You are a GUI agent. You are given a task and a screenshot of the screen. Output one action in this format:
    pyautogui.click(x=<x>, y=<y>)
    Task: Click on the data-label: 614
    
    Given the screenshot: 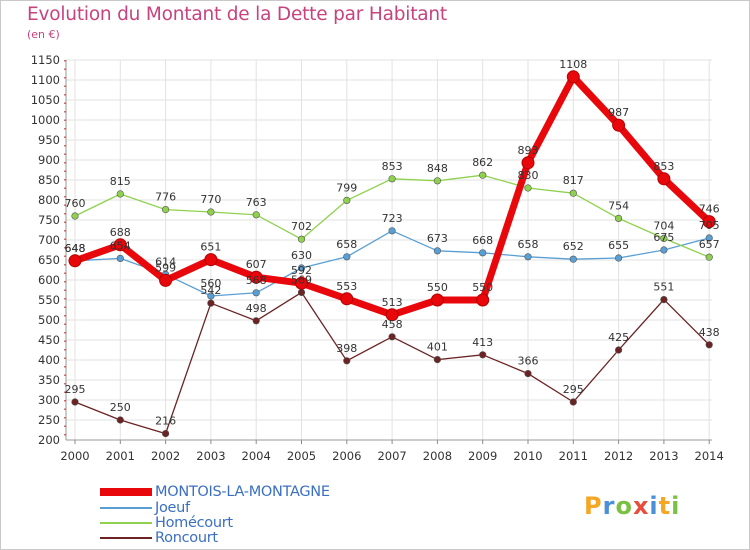 What is the action you would take?
    pyautogui.click(x=165, y=261)
    